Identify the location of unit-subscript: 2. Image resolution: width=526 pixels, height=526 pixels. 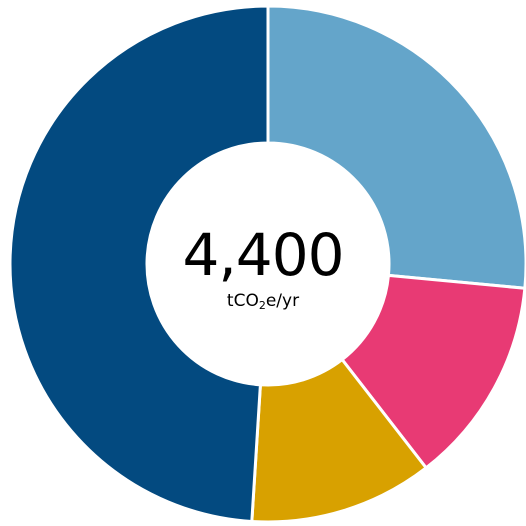
(262, 305).